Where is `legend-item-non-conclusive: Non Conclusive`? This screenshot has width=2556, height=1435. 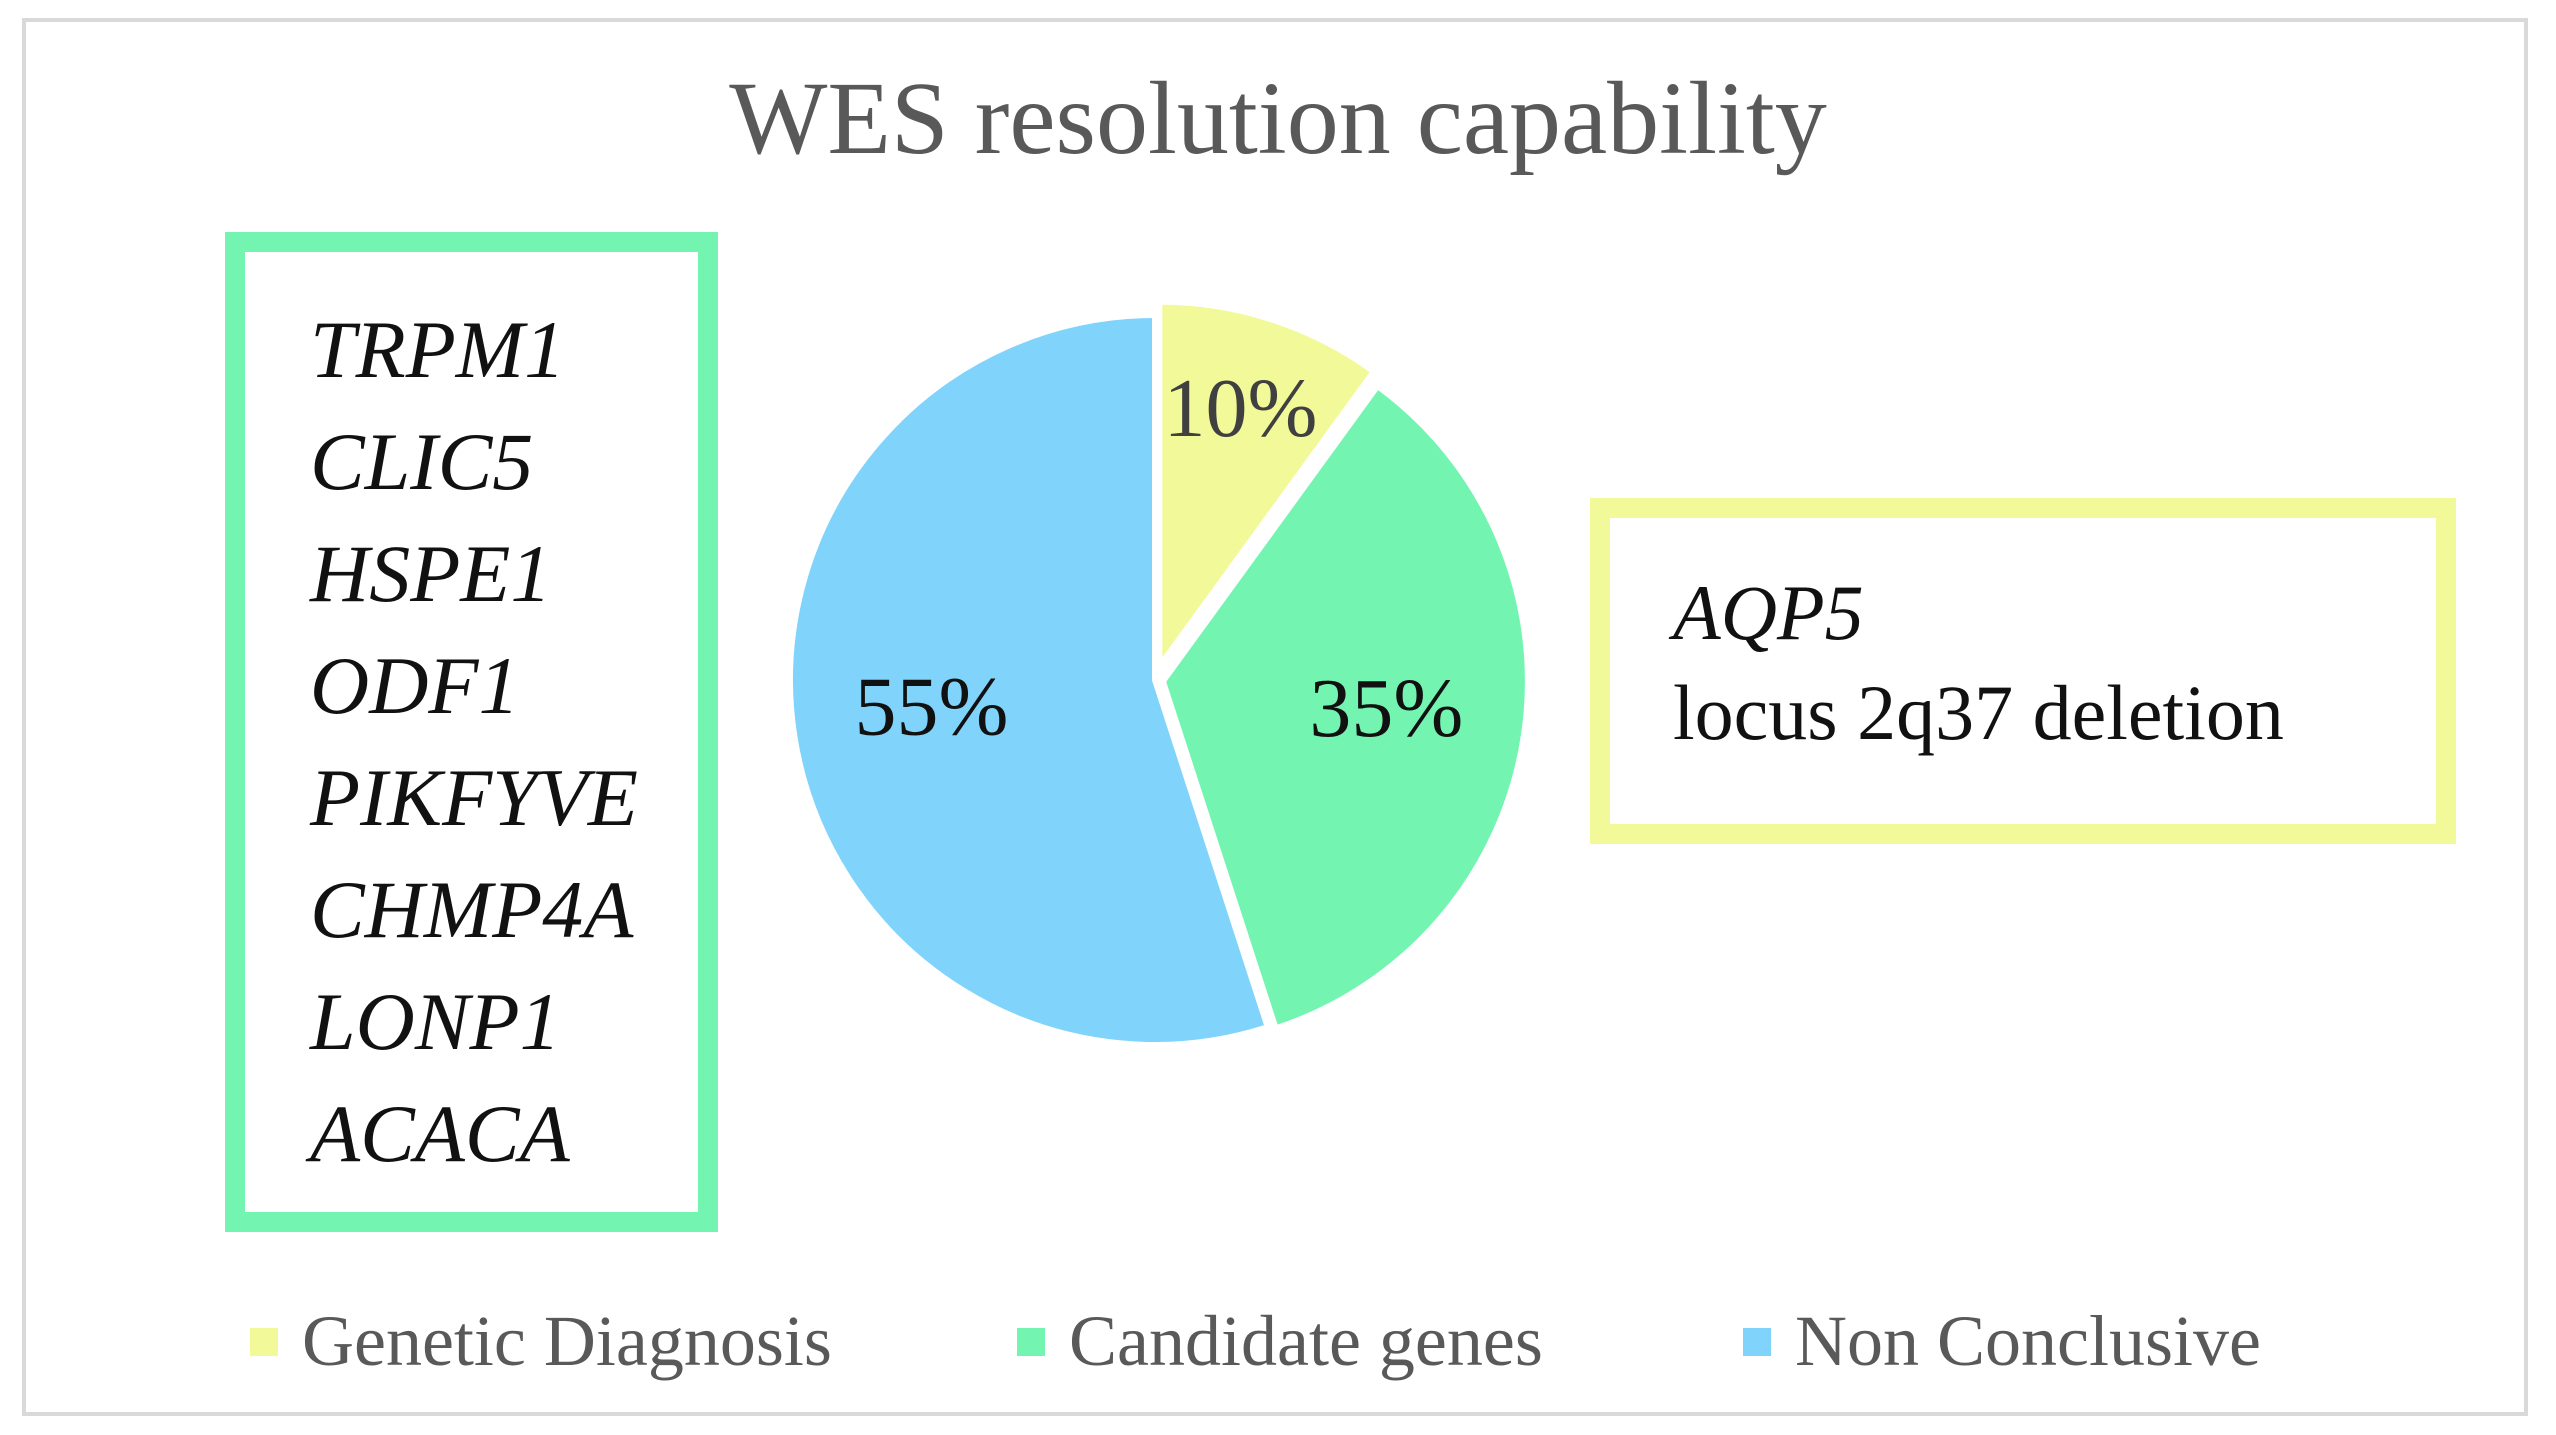 legend-item-non-conclusive: Non Conclusive is located at coordinates (2002, 1341).